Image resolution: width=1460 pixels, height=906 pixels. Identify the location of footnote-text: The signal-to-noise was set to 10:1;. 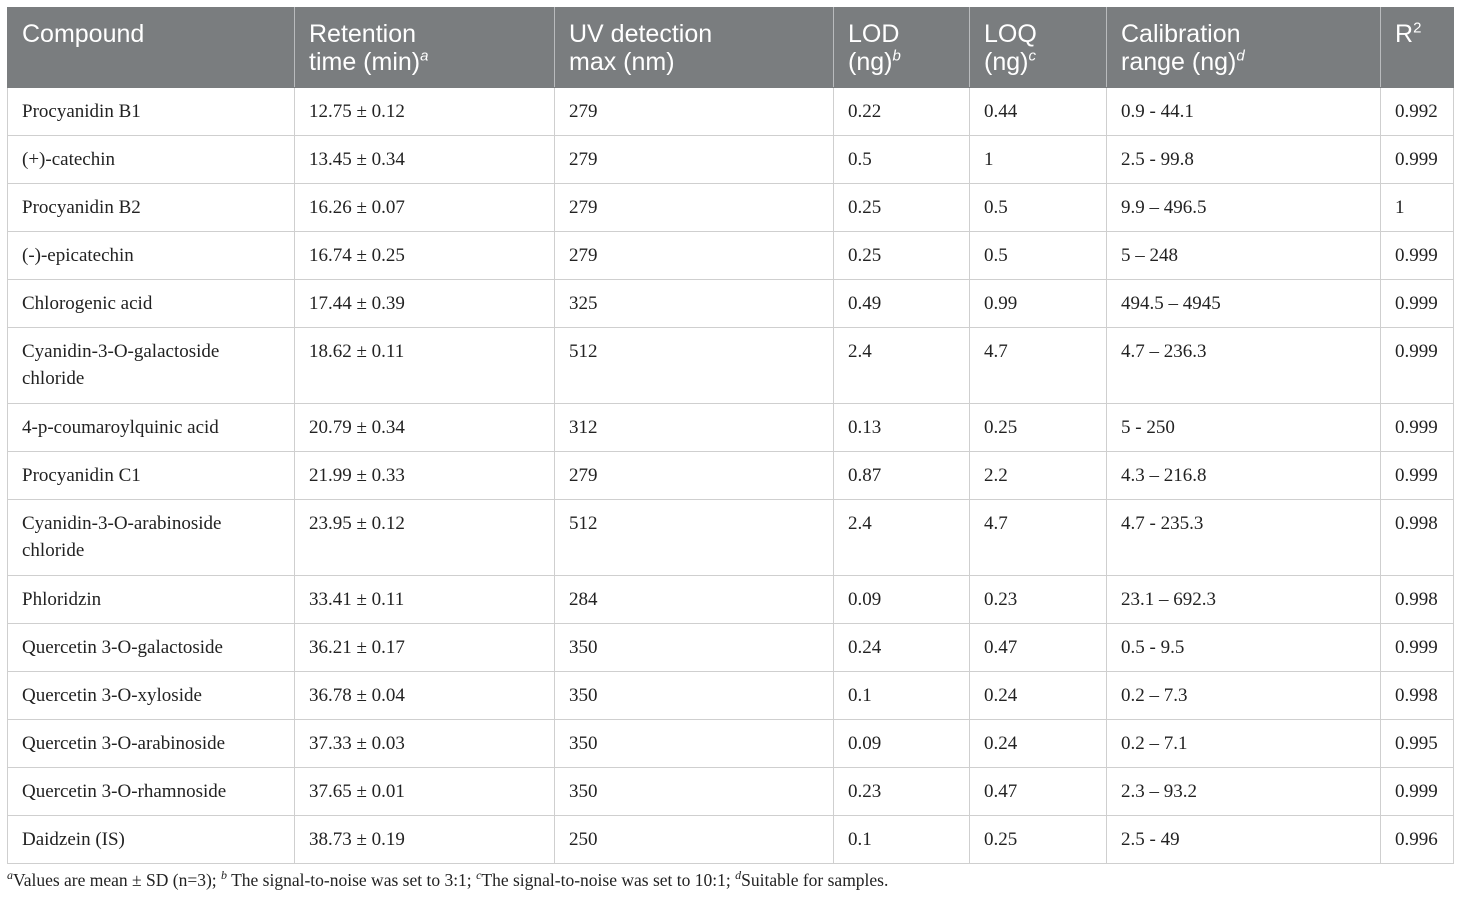
(608, 880).